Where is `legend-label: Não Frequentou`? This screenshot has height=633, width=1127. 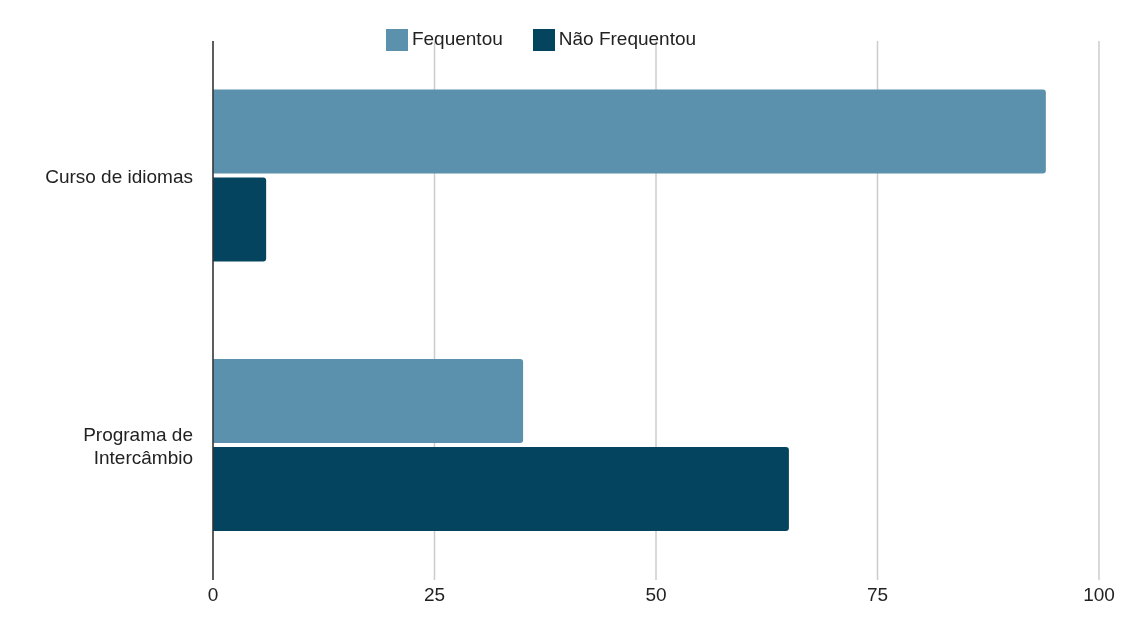 legend-label: Não Frequentou is located at coordinates (627, 38).